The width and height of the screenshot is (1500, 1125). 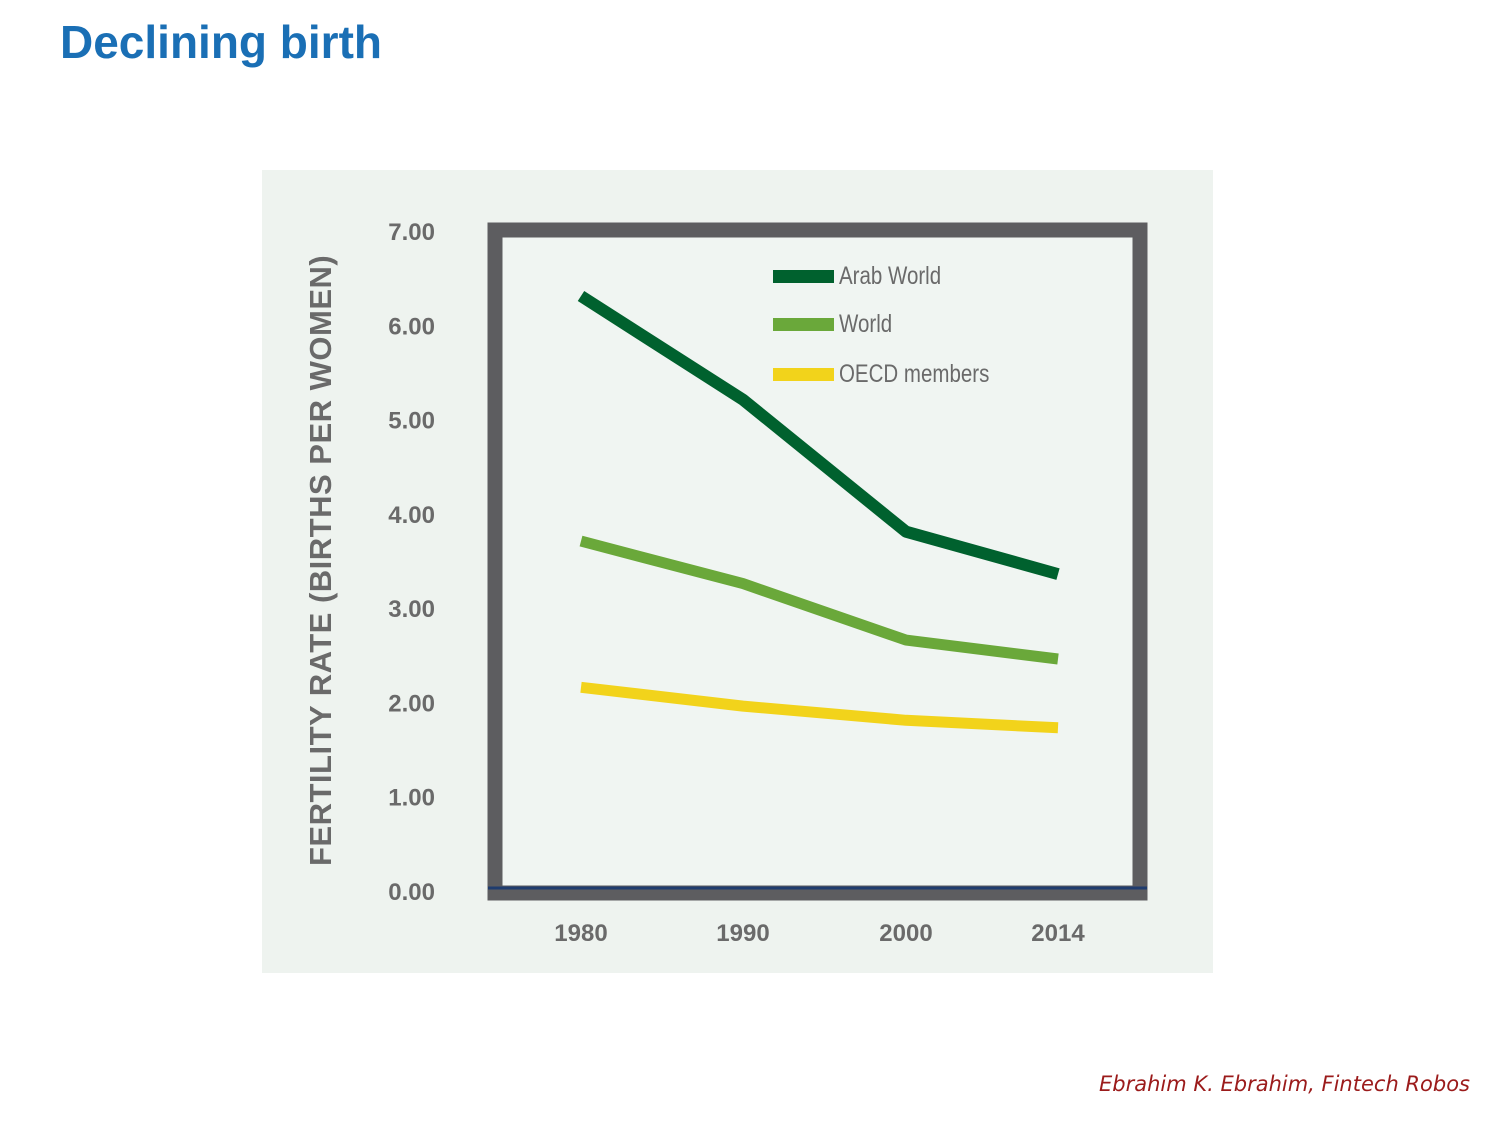 I want to click on legend-label: OECD members, so click(x=914, y=373).